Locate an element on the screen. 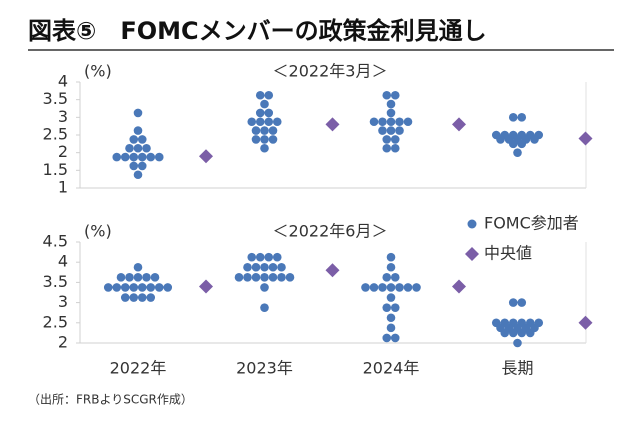 This screenshot has width=643, height=425. y-tick-label: 1 is located at coordinates (63, 187).